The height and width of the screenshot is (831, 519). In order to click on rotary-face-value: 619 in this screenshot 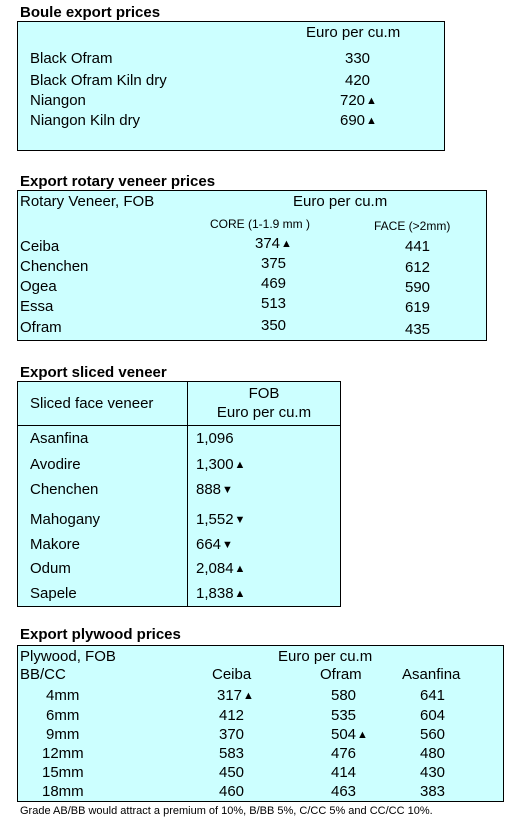, I will do `click(418, 307)`.